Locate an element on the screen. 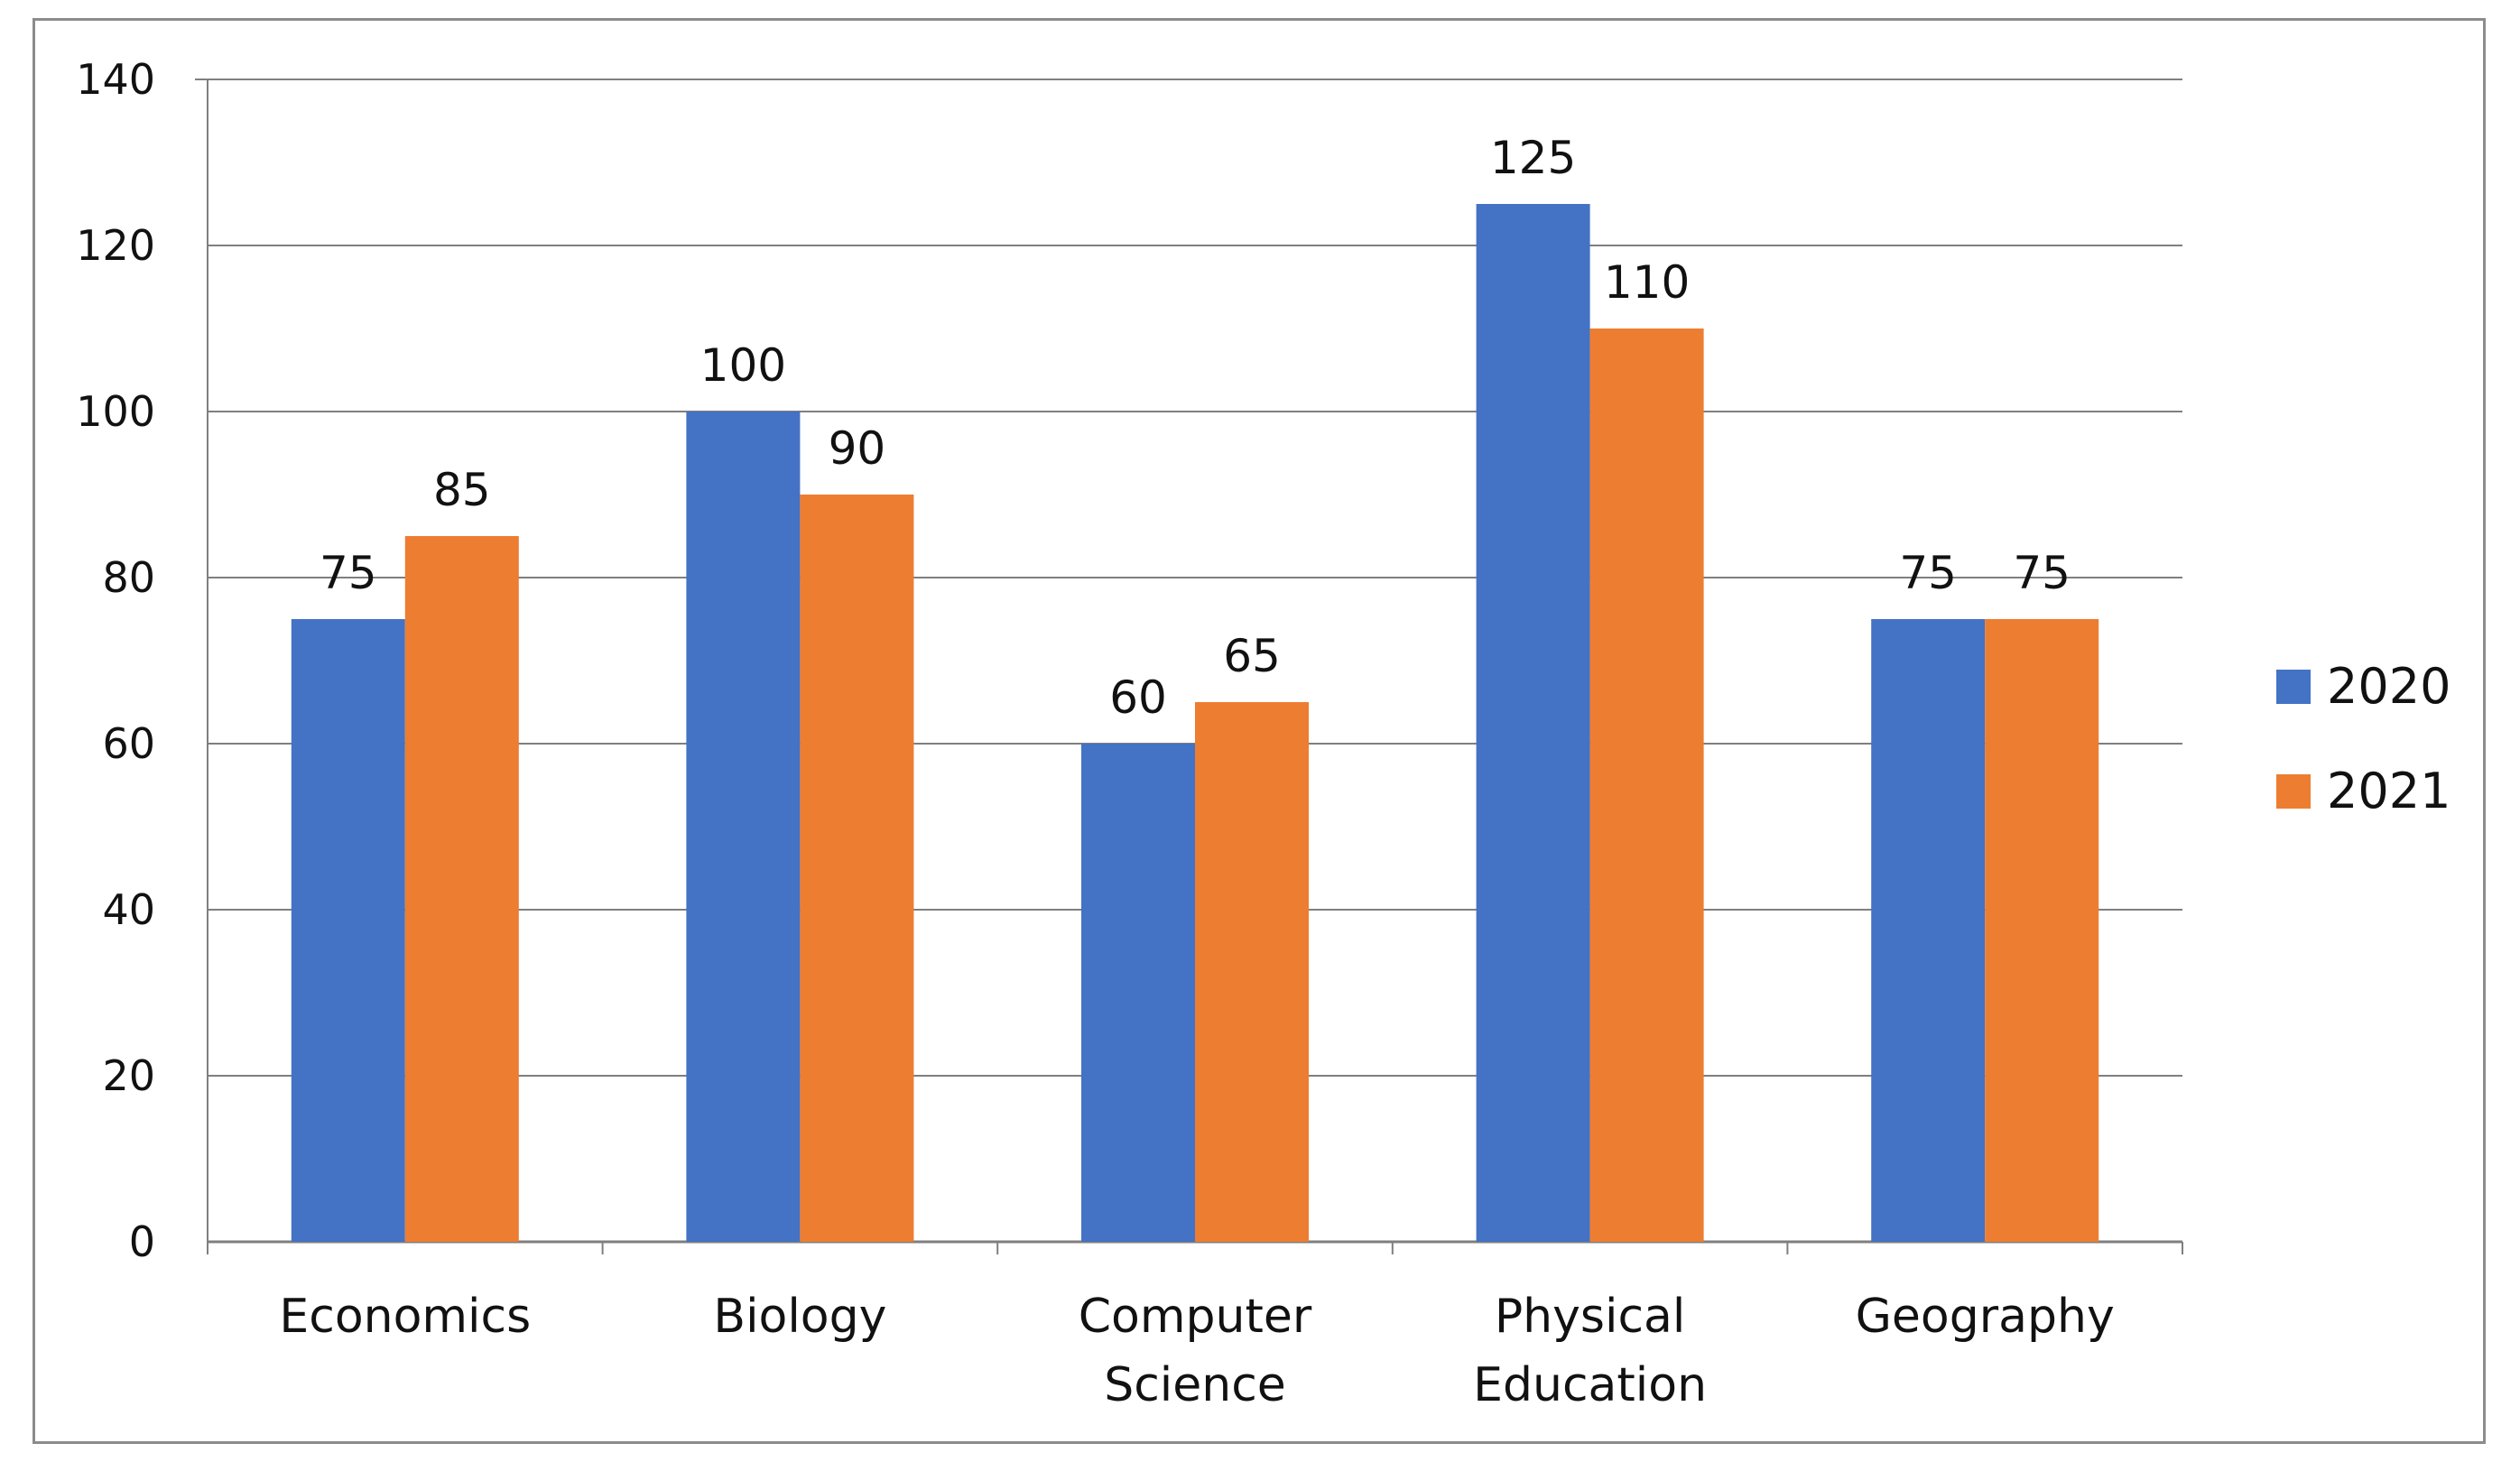  data-label-2020-0: 75 is located at coordinates (348, 573).